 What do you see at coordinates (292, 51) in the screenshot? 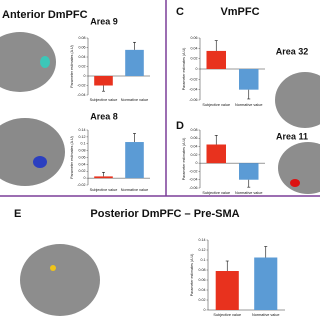
I see `chart-title: Area 32` at bounding box center [292, 51].